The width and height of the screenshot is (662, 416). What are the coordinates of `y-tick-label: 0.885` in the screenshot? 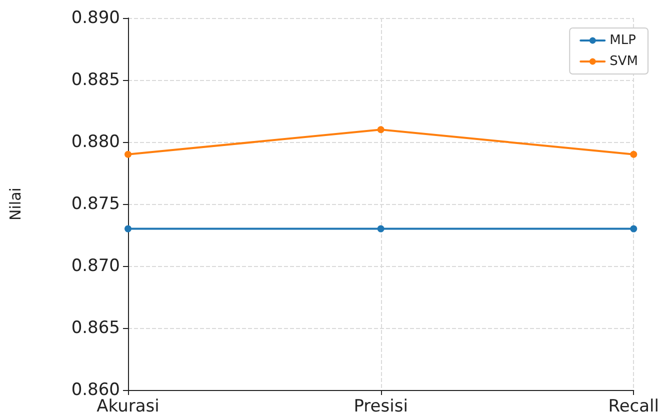 It's located at (95, 80).